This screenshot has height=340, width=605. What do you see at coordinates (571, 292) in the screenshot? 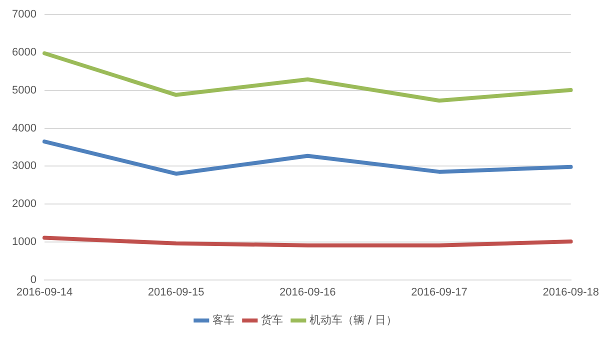
I see `x-tick-label: 2016-09-18` at bounding box center [571, 292].